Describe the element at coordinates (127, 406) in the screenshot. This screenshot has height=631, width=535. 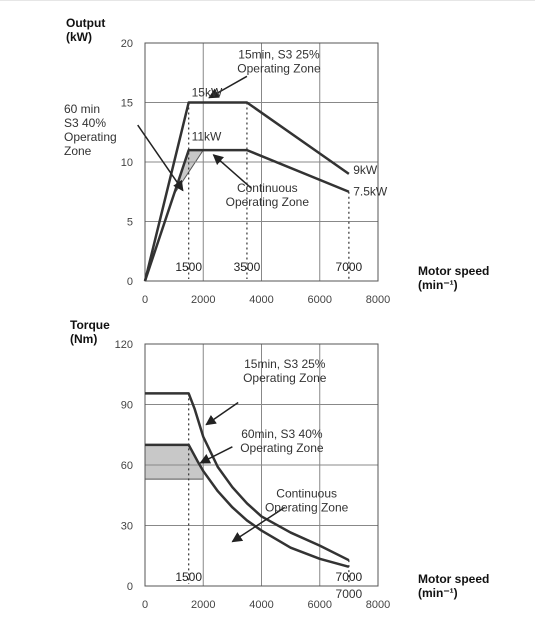
I see `y-tick-label: 90` at that location.